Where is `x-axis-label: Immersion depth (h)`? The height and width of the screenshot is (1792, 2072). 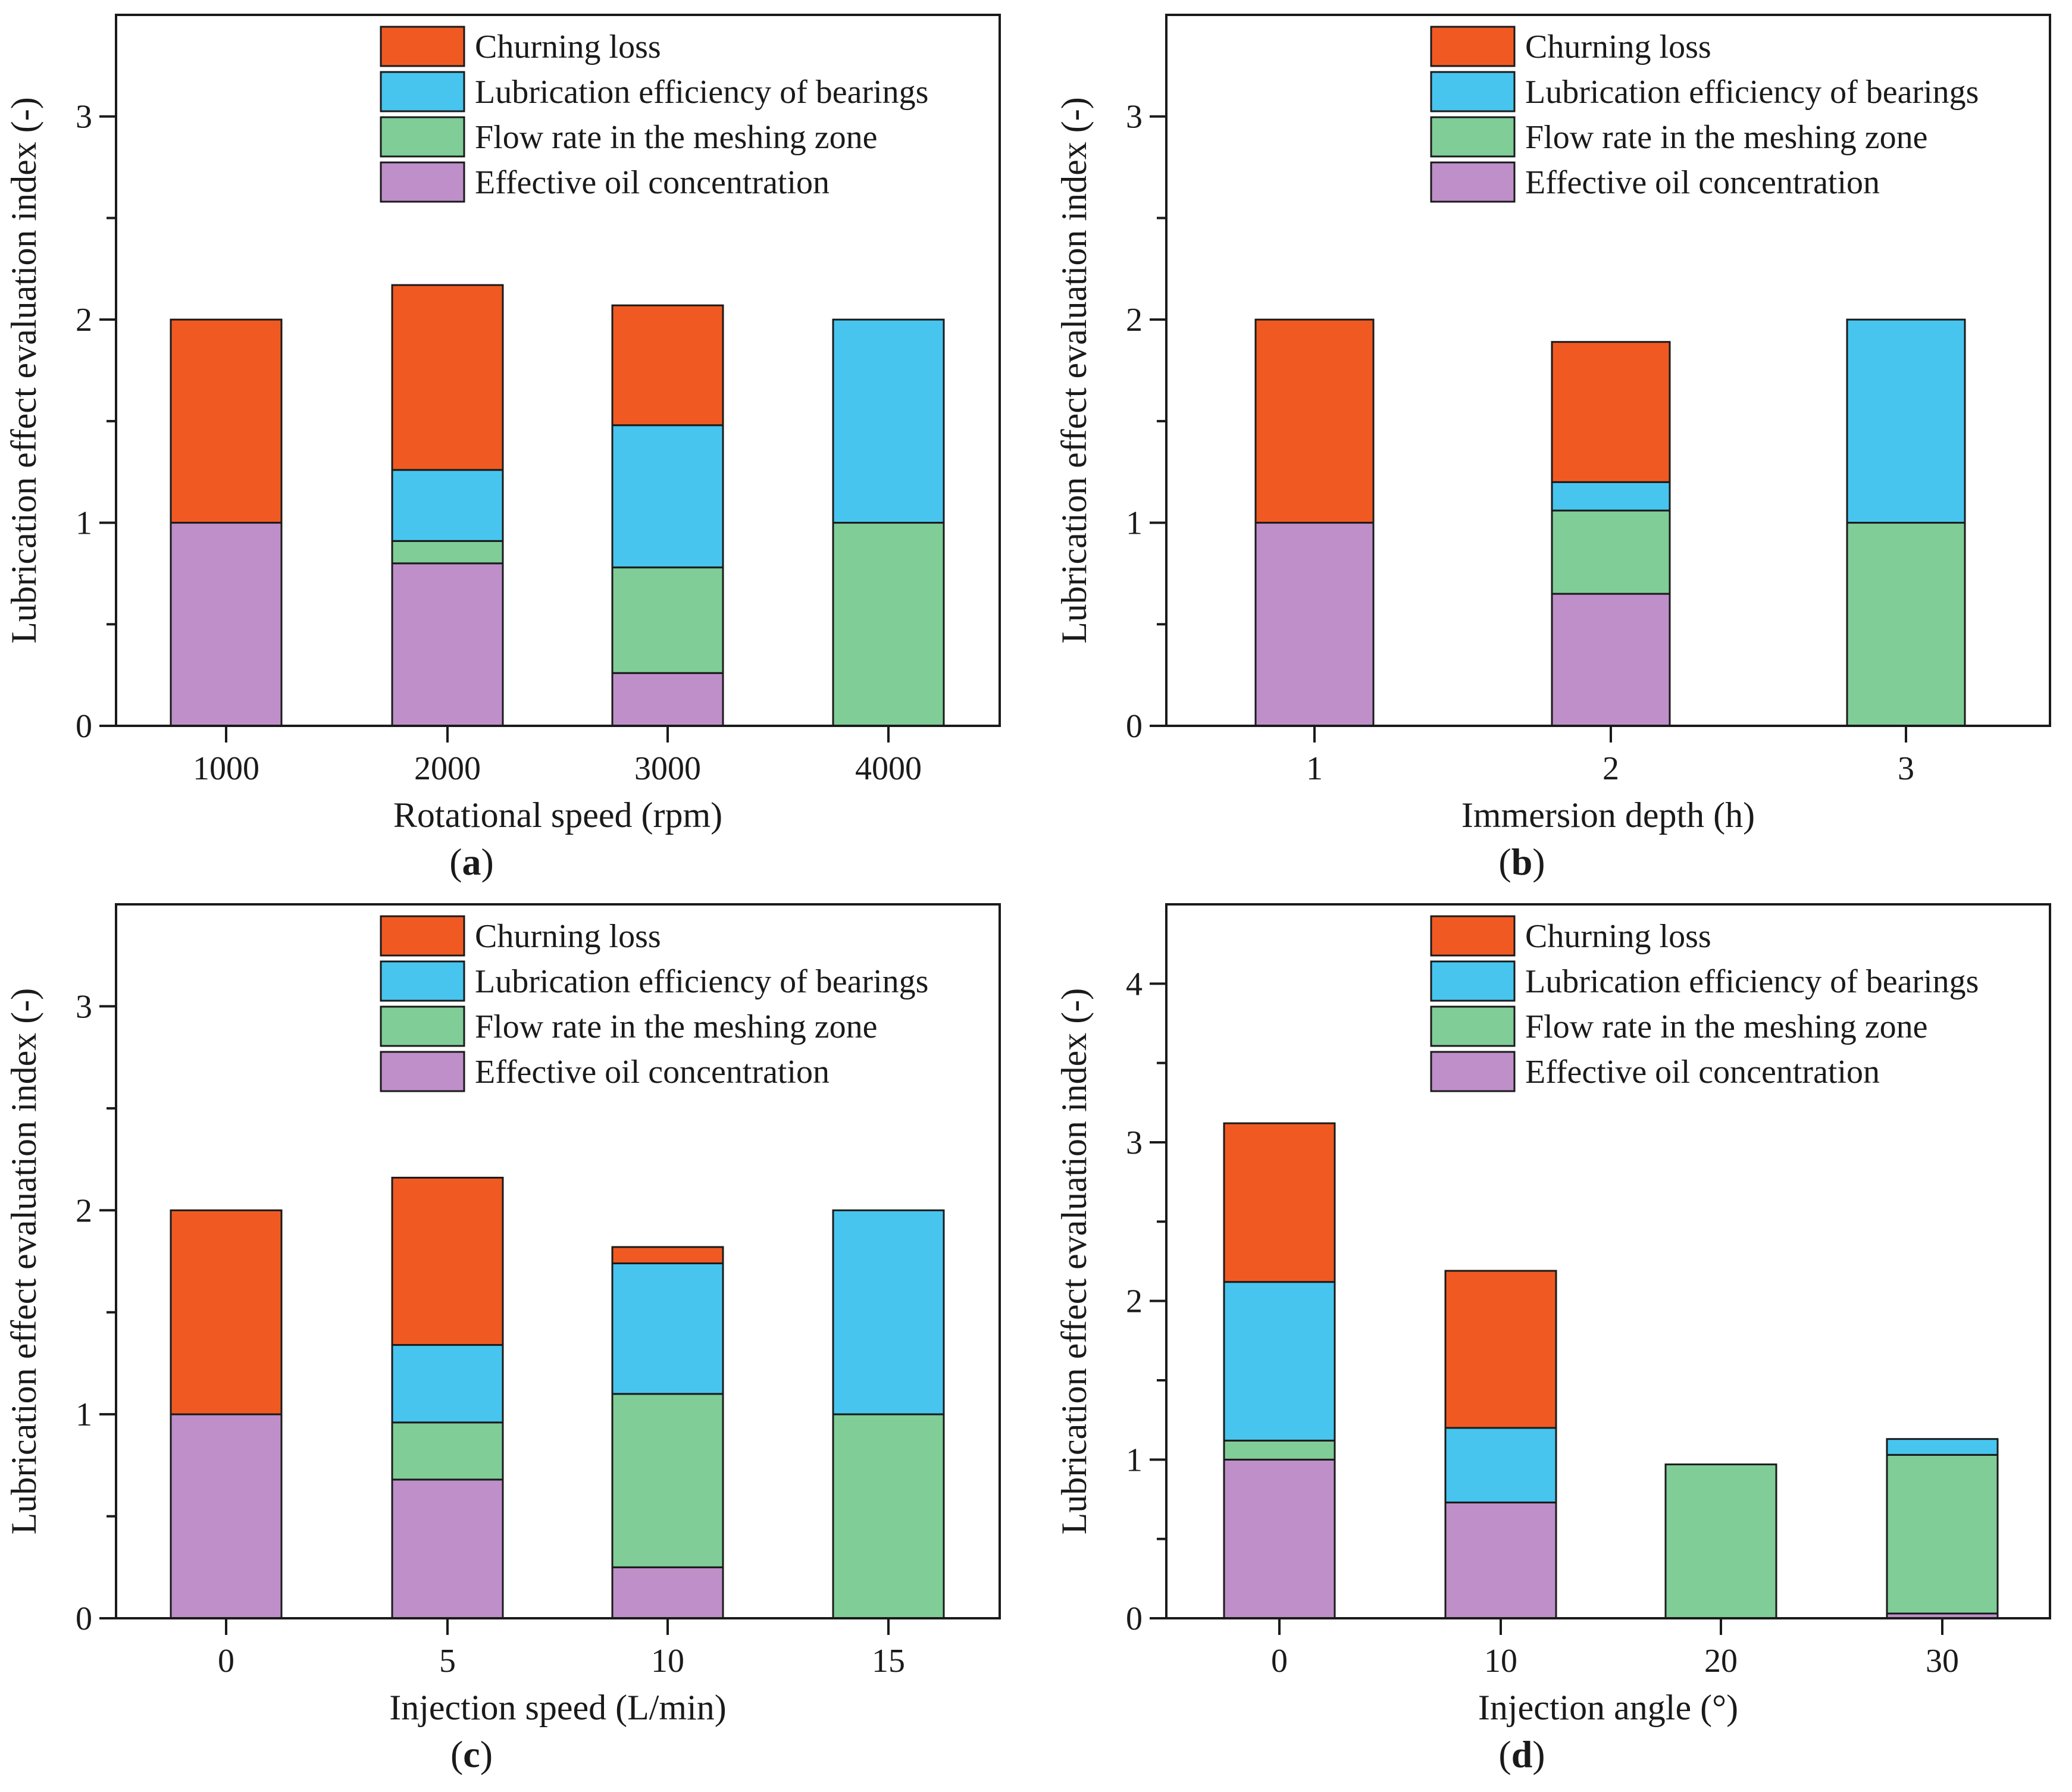
x-axis-label: Immersion depth (h) is located at coordinates (1608, 815).